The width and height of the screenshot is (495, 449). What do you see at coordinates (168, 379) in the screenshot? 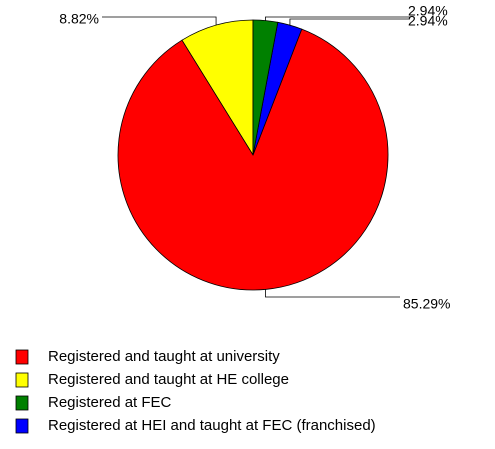
I see `legend-label: Registered and taught at HE college` at bounding box center [168, 379].